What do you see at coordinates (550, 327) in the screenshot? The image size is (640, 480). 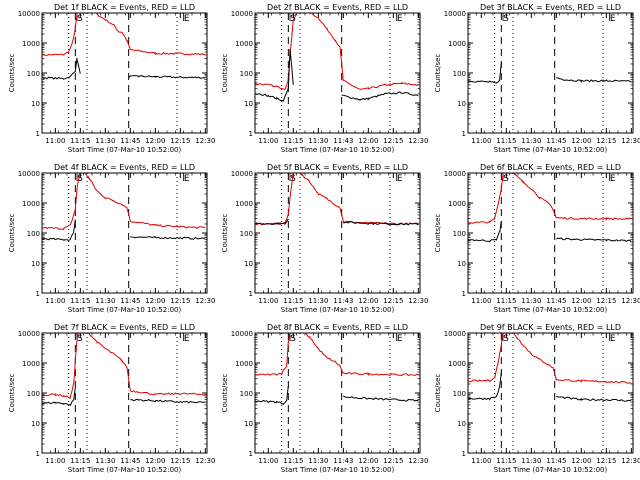 I see `panel-title: Det 9f BLACK = Events, RED = LLD` at bounding box center [550, 327].